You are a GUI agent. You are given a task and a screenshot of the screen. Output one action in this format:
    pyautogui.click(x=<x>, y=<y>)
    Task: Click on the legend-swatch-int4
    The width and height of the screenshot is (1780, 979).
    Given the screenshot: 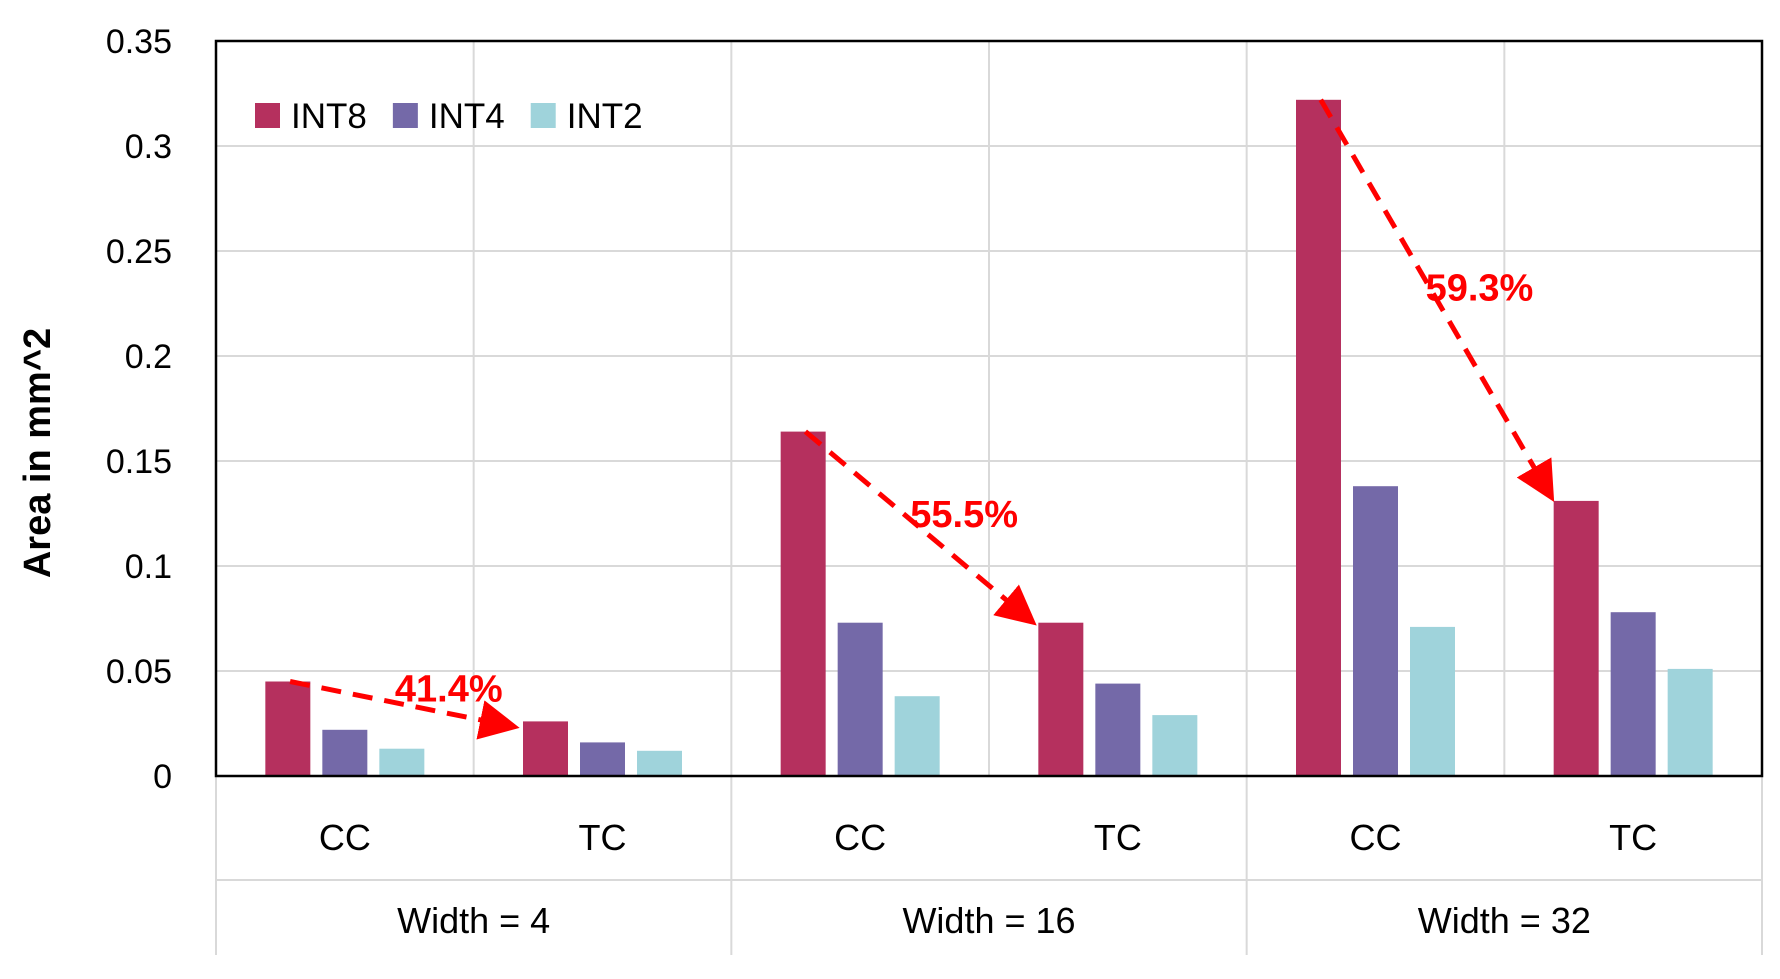 What is the action you would take?
    pyautogui.click(x=405, y=115)
    